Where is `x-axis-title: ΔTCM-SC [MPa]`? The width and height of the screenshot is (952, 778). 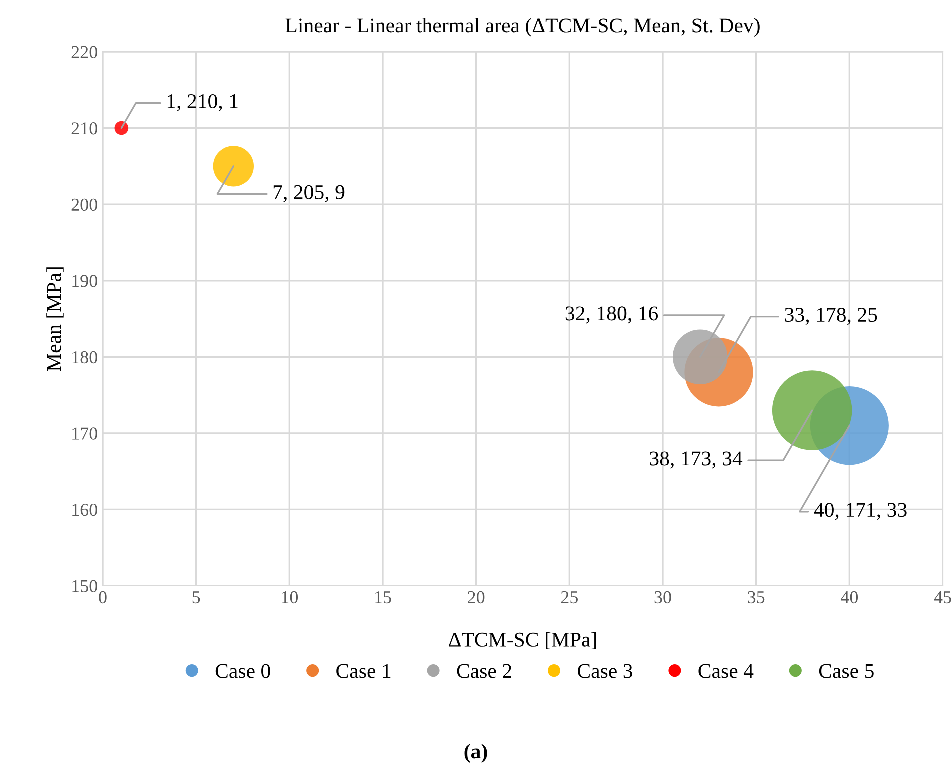 x-axis-title: ΔTCM-SC [MPa] is located at coordinates (522, 641).